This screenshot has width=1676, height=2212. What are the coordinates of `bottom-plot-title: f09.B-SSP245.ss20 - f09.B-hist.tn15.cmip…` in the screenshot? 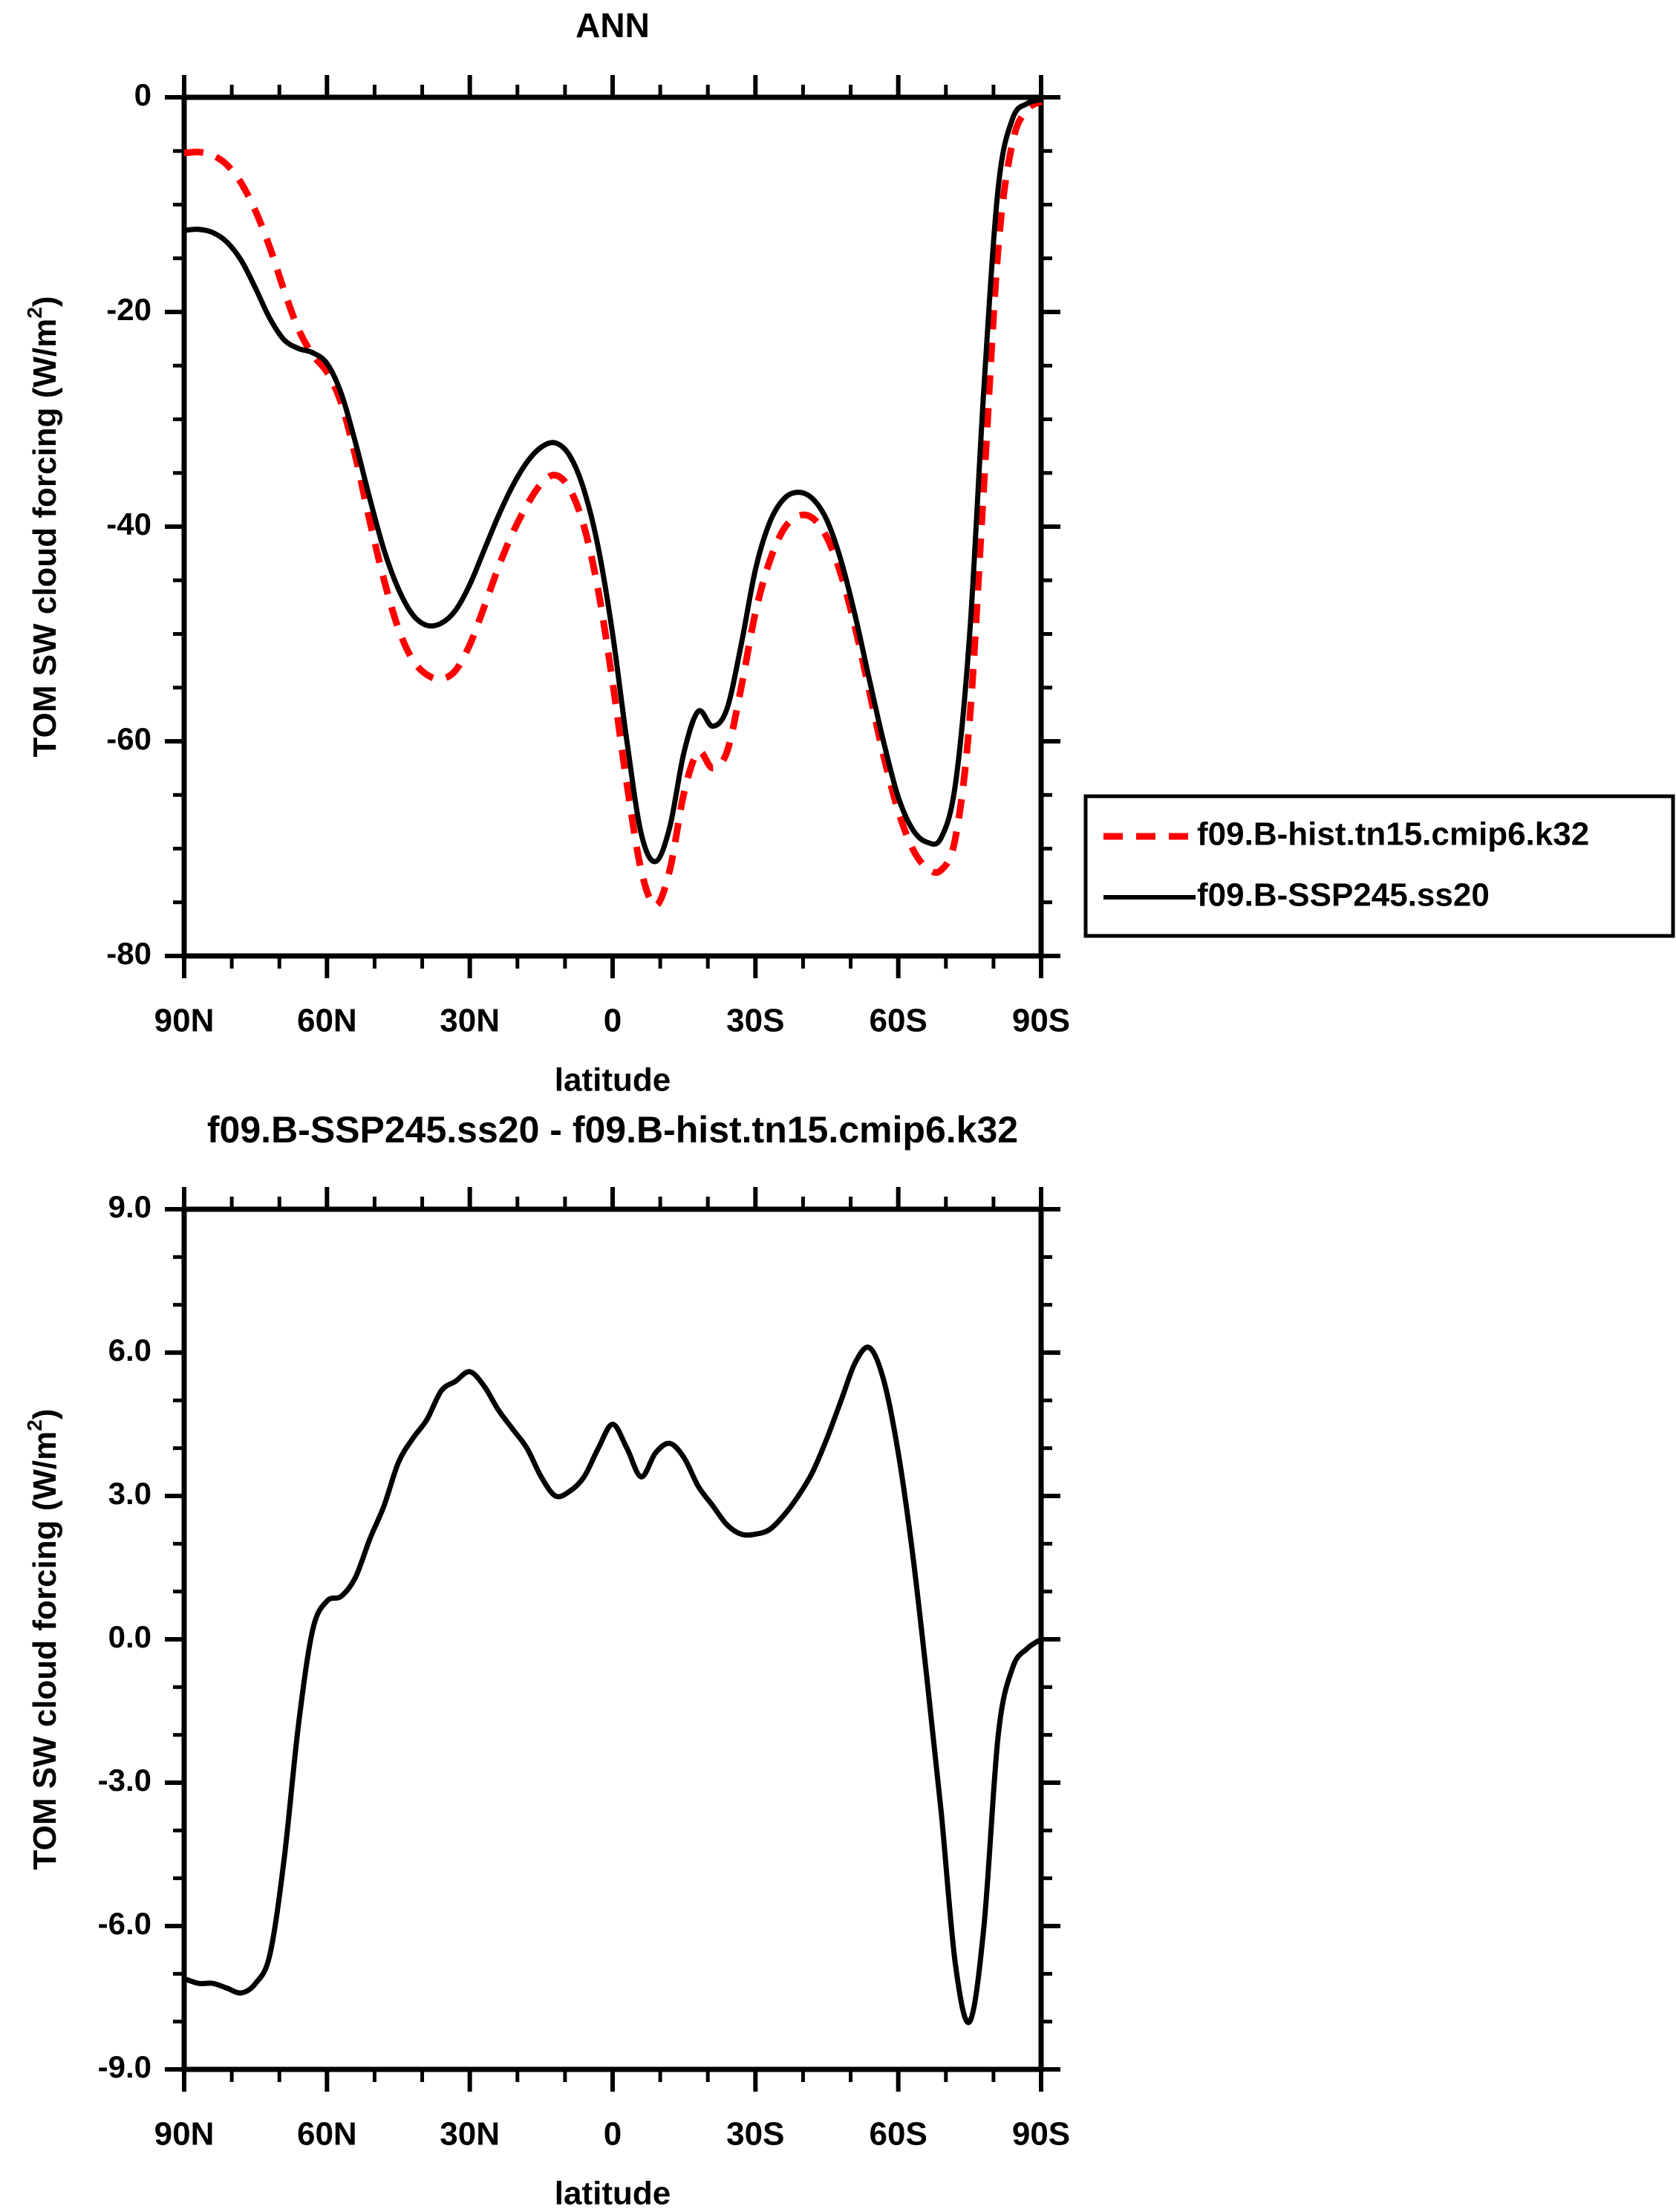 It's located at (612, 1130).